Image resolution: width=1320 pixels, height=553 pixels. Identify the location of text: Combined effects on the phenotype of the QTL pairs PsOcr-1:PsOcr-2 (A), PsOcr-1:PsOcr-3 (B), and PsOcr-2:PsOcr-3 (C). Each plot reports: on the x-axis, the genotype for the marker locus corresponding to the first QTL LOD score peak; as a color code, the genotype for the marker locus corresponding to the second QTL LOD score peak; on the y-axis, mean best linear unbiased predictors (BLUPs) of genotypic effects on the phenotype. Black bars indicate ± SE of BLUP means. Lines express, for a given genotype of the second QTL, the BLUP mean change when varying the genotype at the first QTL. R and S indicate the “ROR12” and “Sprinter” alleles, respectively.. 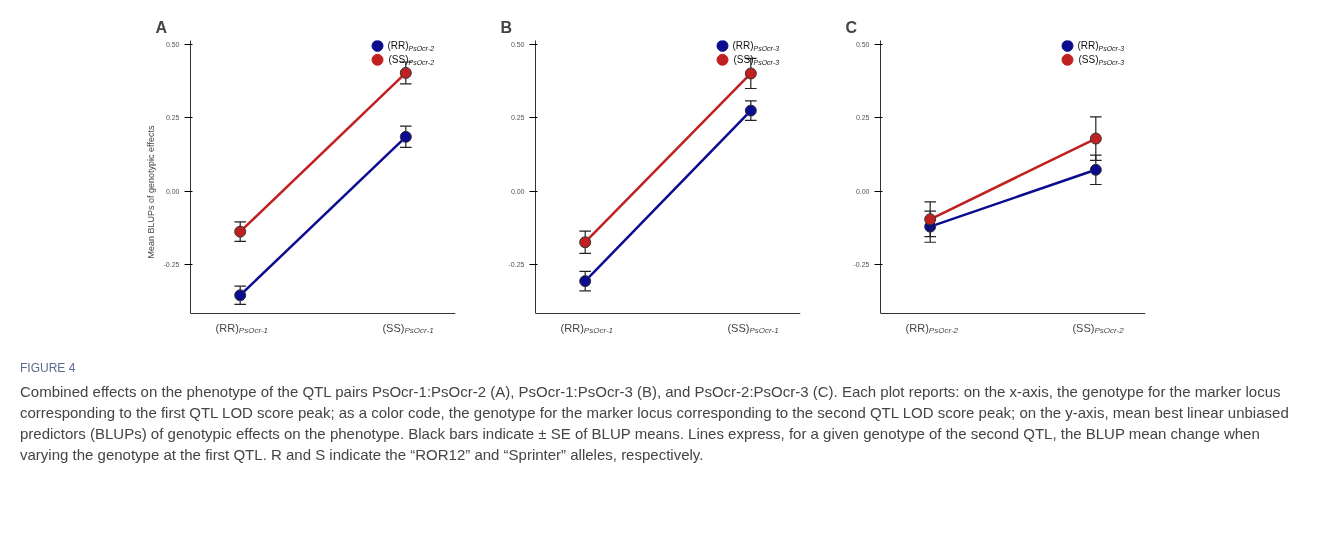
(655, 424).